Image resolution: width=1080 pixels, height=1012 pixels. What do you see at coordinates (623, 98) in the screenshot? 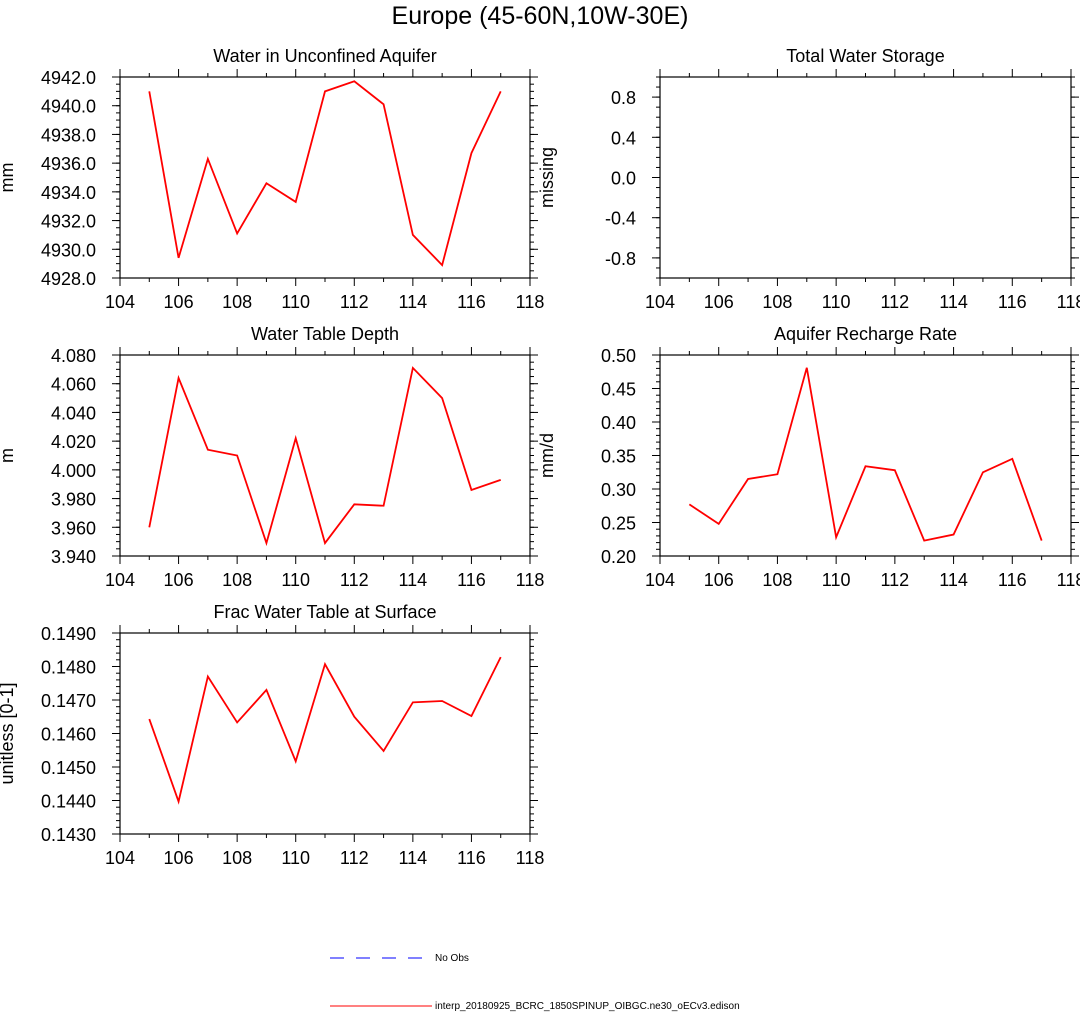
I see `y-tick-label: 0.8` at bounding box center [623, 98].